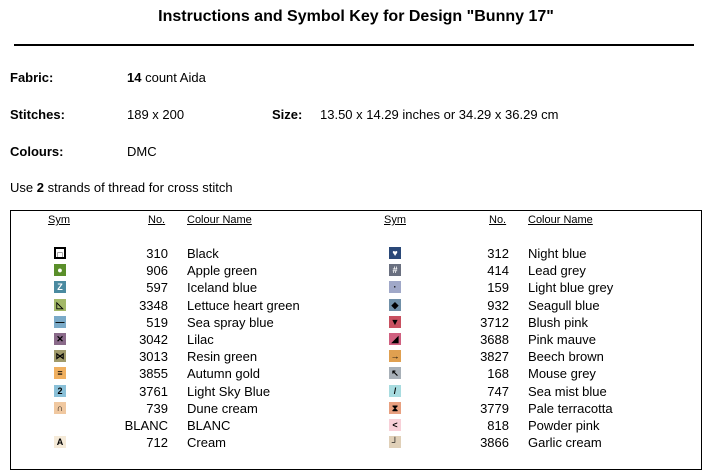 The width and height of the screenshot is (712, 475). I want to click on table-row: · 159 Light blue grey, so click(356, 287).